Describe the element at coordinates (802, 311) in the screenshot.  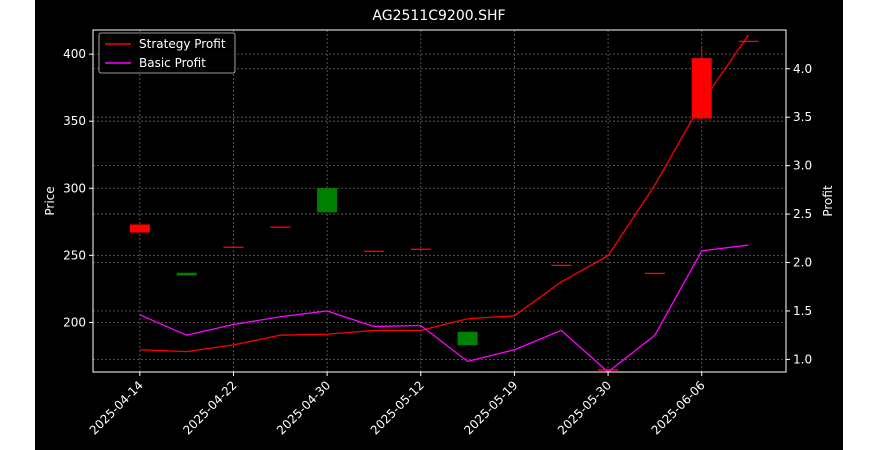
I see `y-right-tick-label: 1.5` at that location.